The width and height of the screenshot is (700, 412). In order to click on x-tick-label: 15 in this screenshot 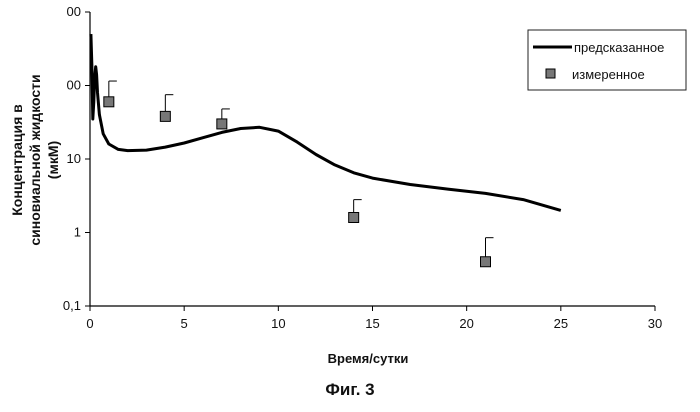, I will do `click(372, 323)`.